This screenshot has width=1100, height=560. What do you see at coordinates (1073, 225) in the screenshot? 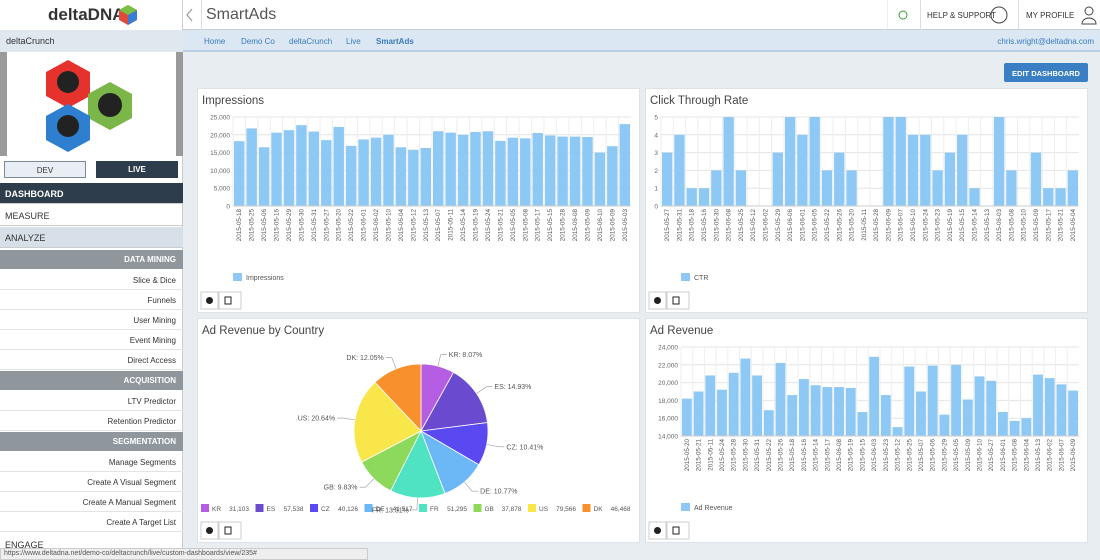
I see `x-tick-label: 2015-06-04` at bounding box center [1073, 225].